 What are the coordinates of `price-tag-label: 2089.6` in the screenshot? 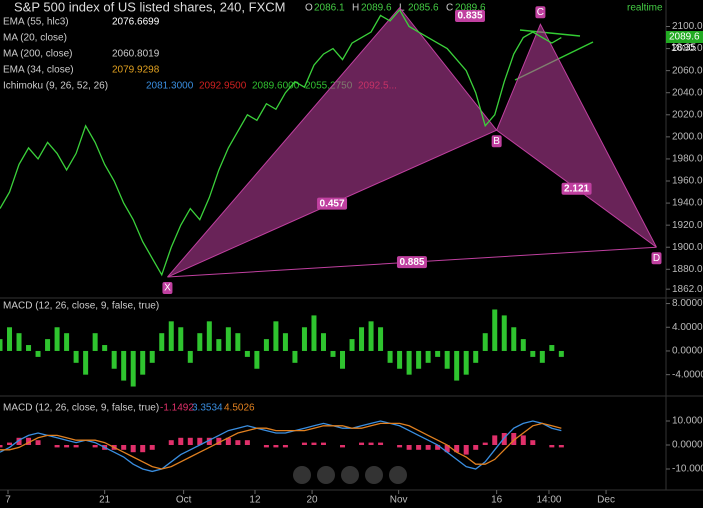 It's located at (684, 37).